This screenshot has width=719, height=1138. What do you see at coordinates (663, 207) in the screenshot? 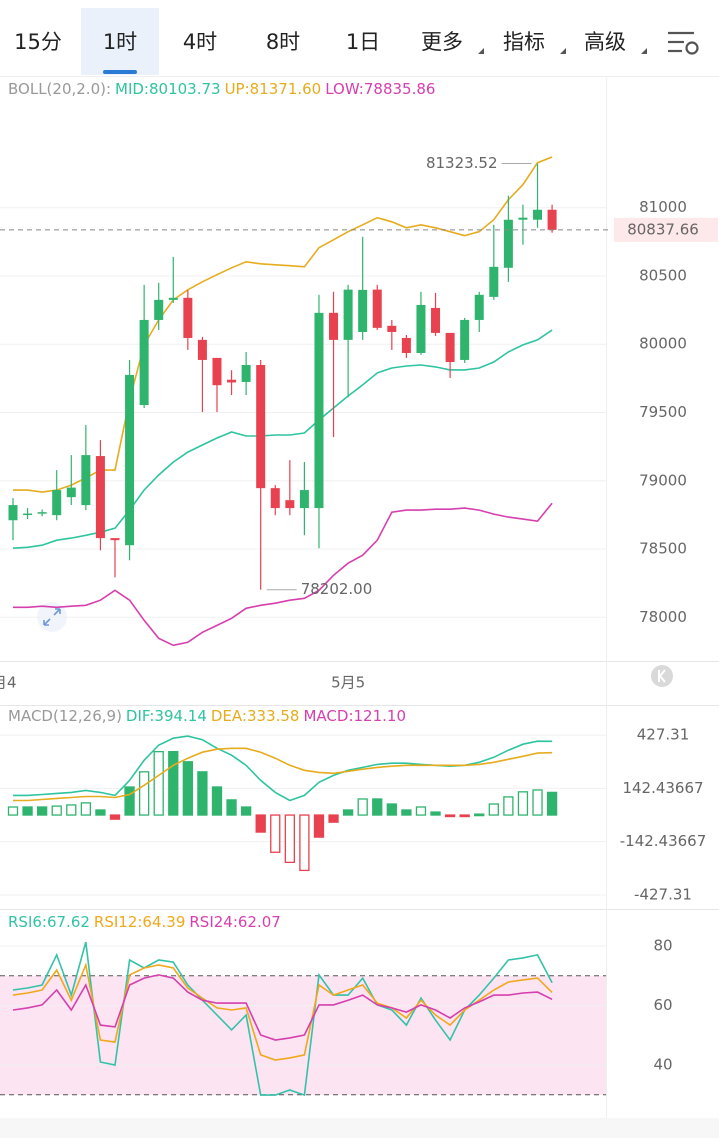
I see `y-tick-label: 81000` at bounding box center [663, 207].